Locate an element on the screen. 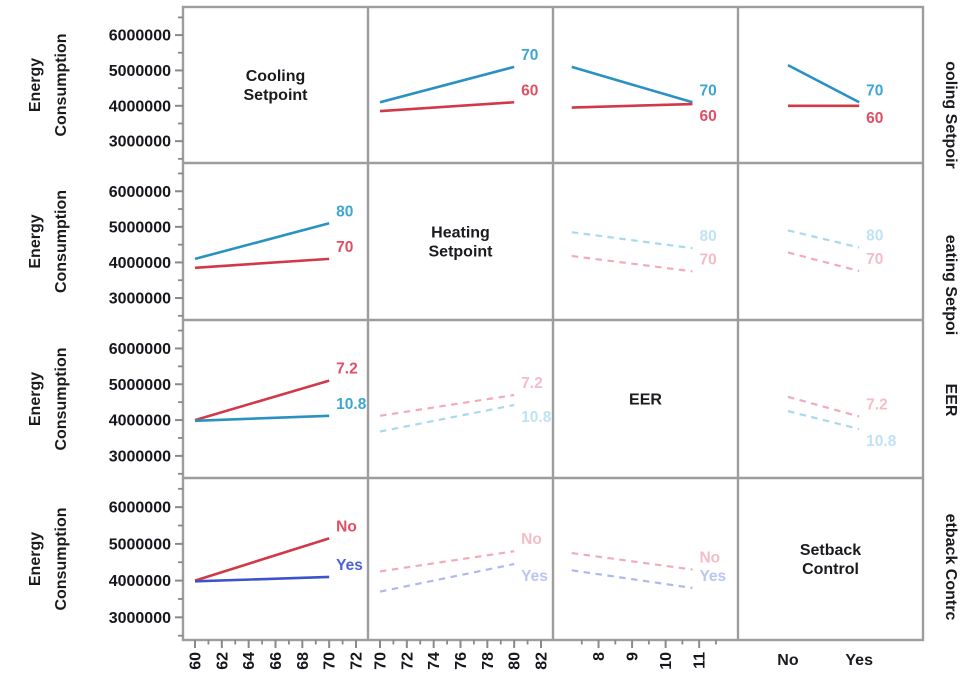 The width and height of the screenshot is (973, 684). series-label-No-r3c0: No is located at coordinates (346, 526).